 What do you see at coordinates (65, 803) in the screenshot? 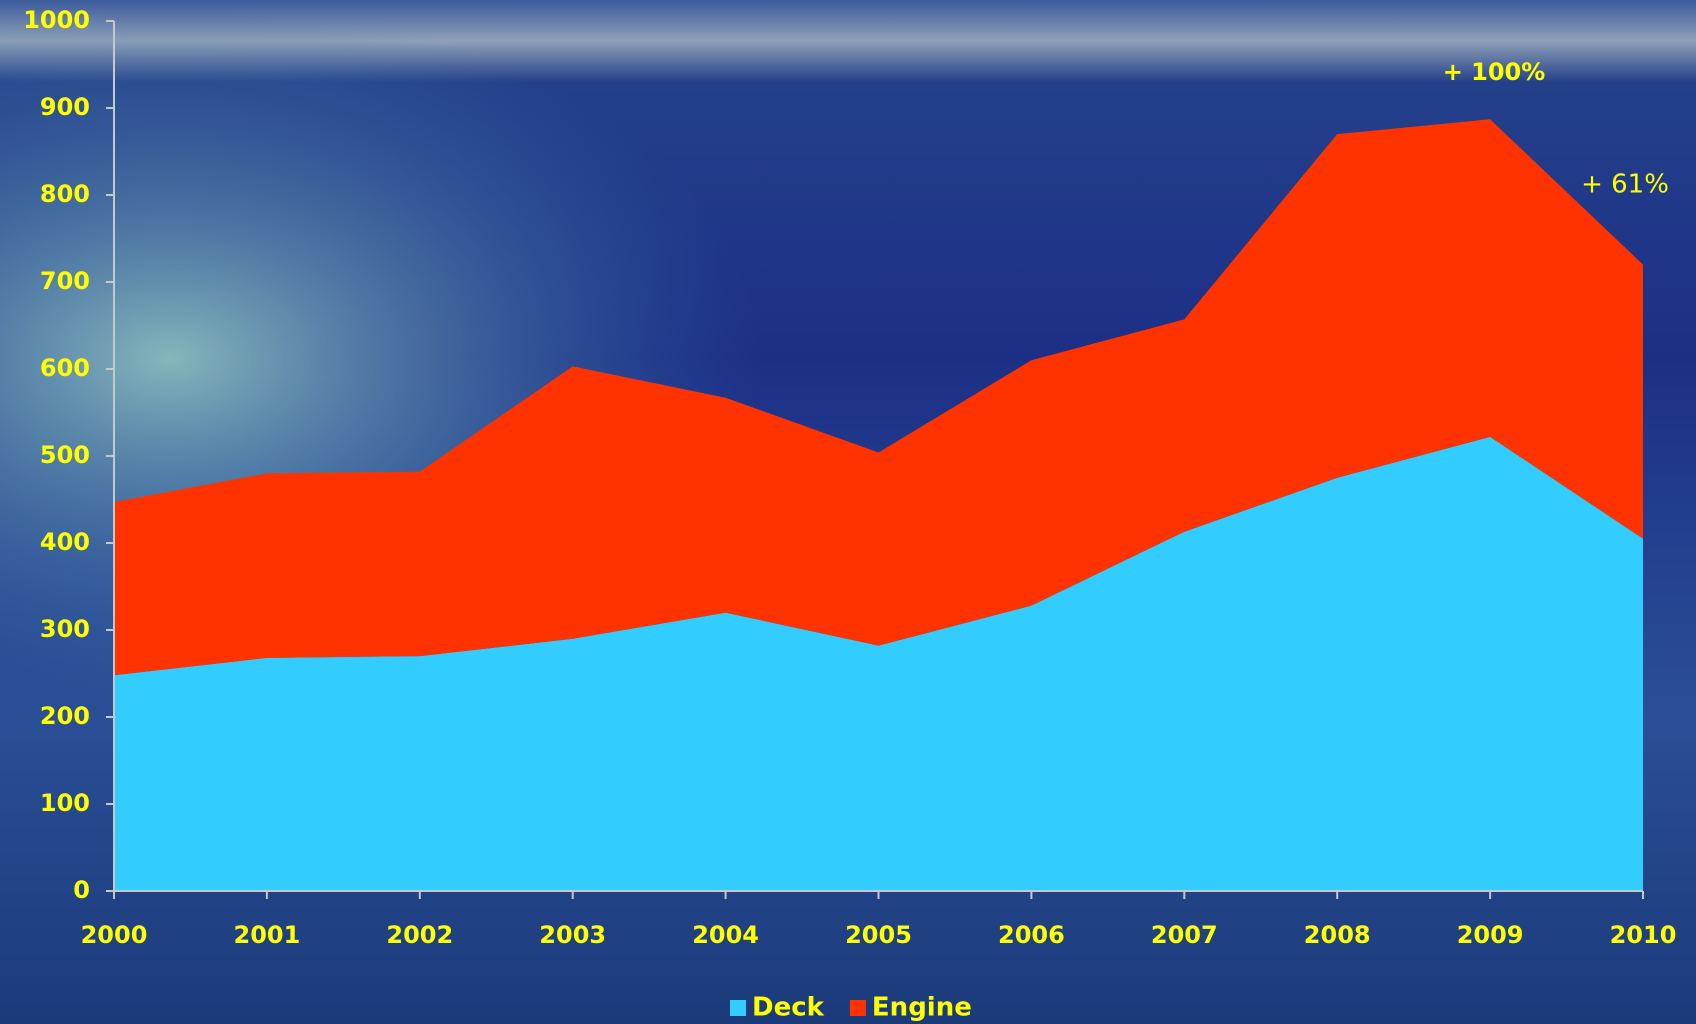
I see `y-tick-label: 100` at bounding box center [65, 803].